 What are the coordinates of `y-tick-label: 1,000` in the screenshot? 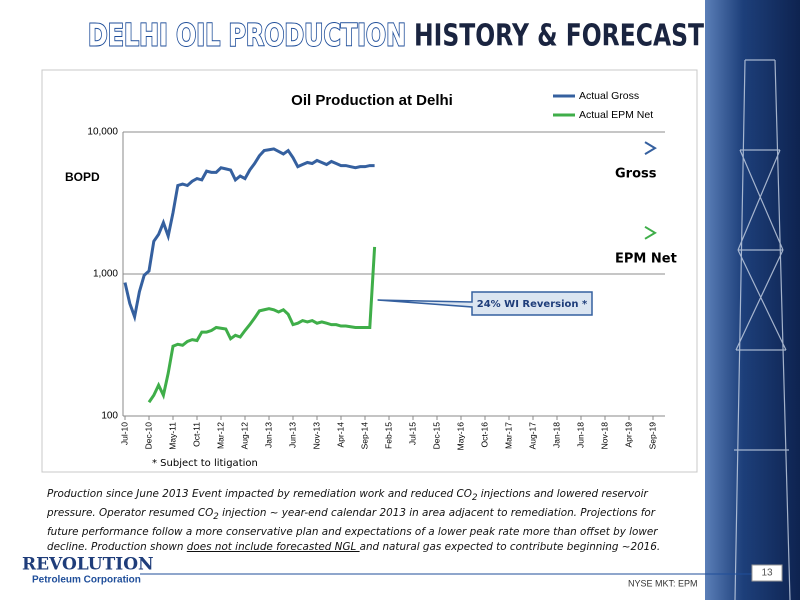 It's located at (105, 274).